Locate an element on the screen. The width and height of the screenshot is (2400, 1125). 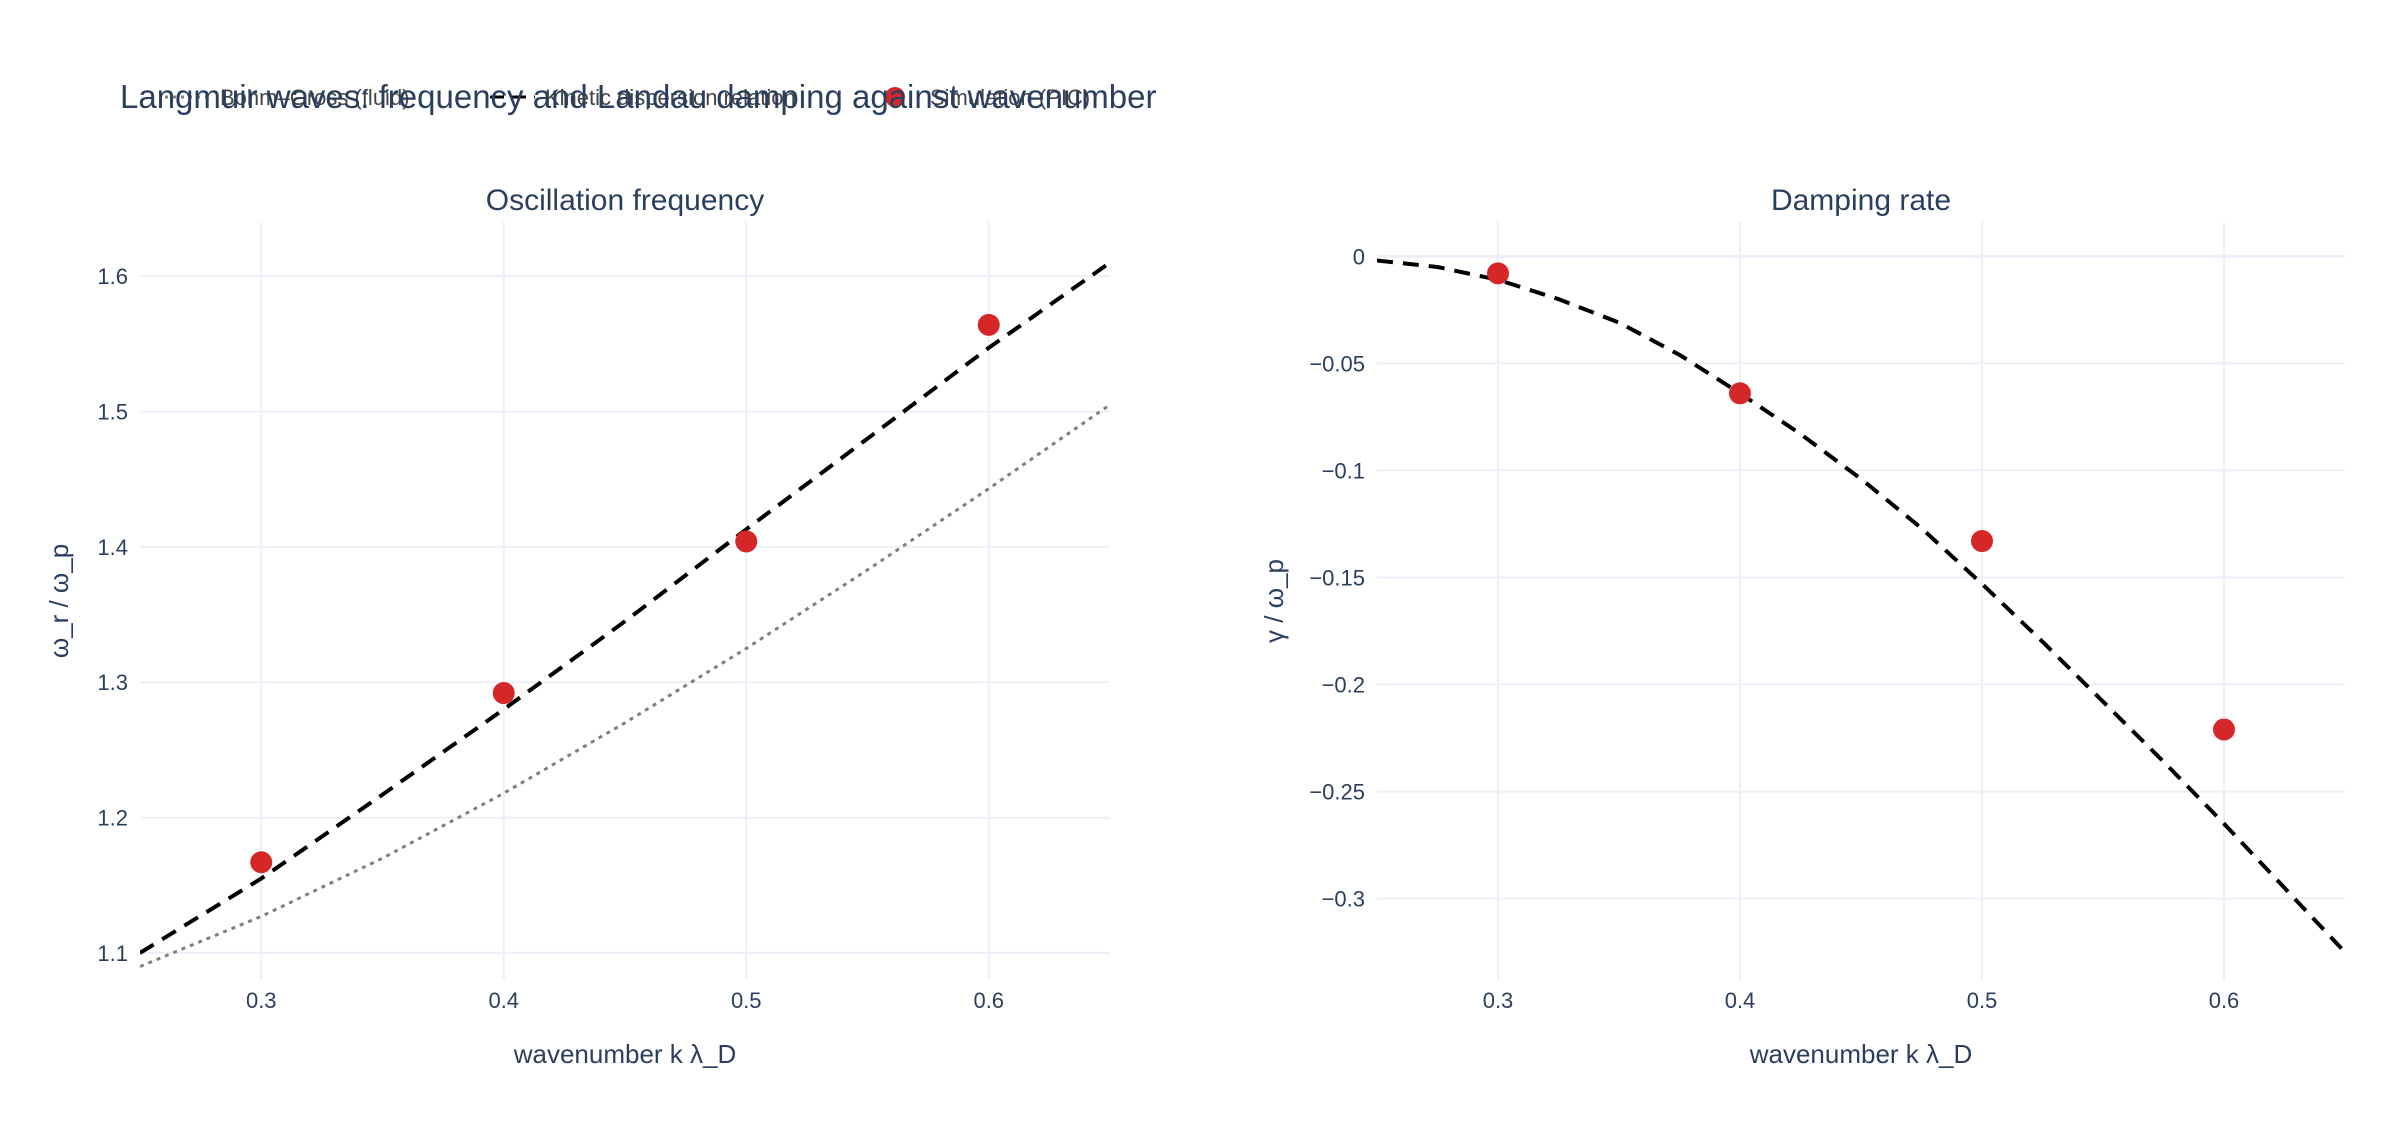
y-tick-label: 1.3 is located at coordinates (112, 682).